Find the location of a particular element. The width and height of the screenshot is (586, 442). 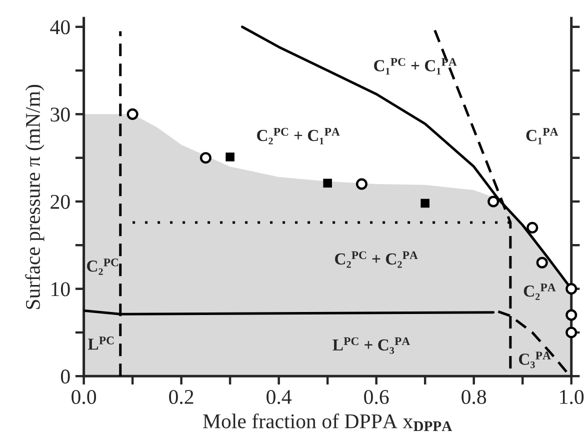

y-tick-label: 0 is located at coordinates (65, 377).